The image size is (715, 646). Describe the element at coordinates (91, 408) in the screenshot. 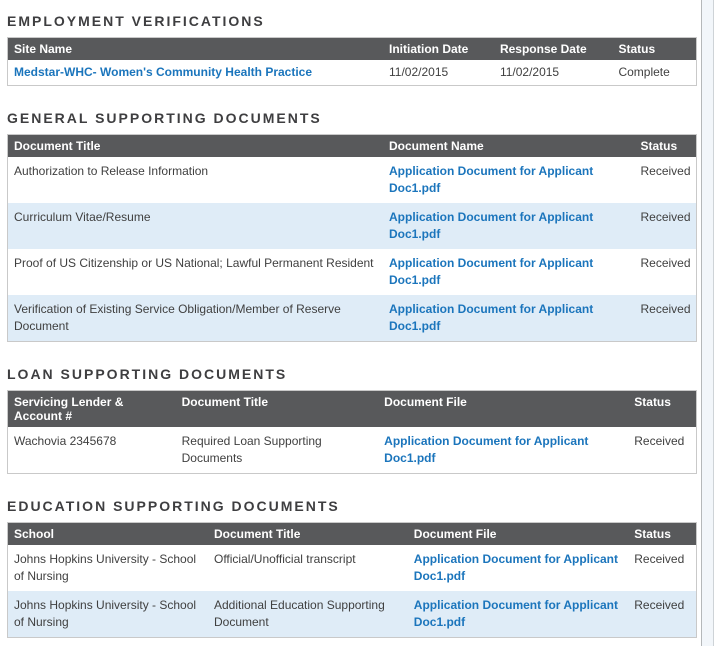

I see `column-header-servicing-lender: Servicing Lender & Account #` at that location.